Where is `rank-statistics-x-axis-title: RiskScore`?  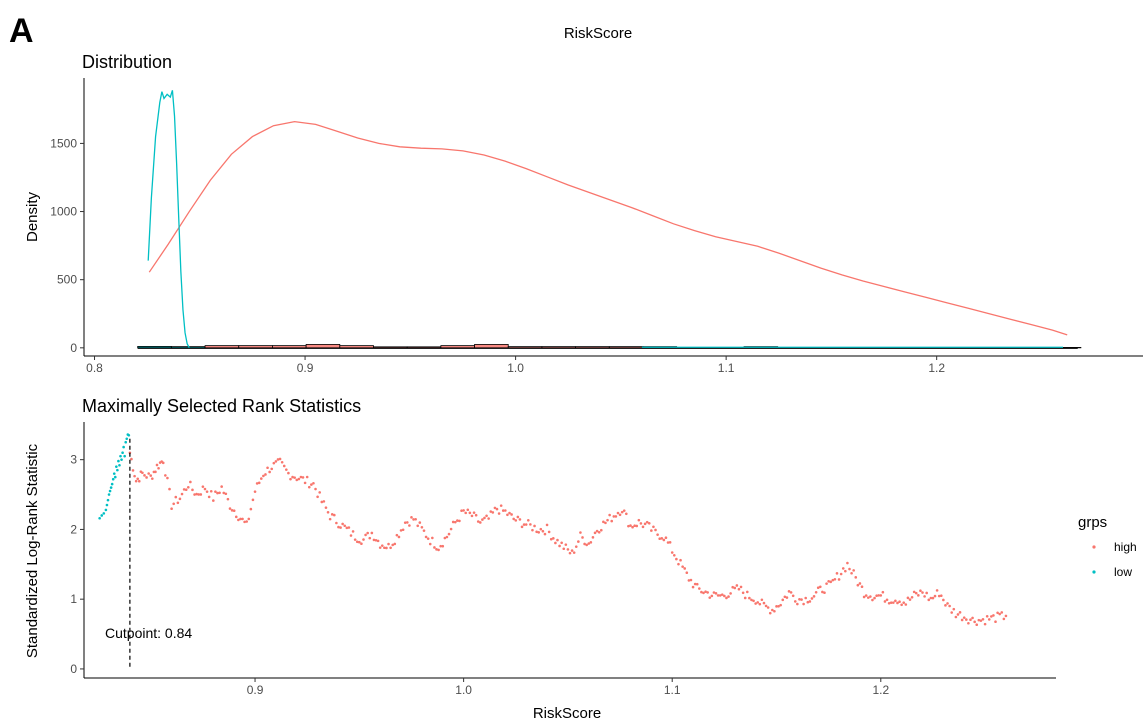
rank-statistics-x-axis-title: RiskScore is located at coordinates (567, 713).